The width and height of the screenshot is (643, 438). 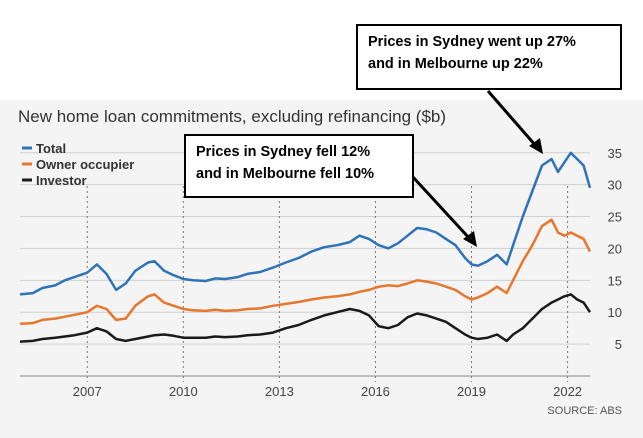 What do you see at coordinates (327, 391) in the screenshot?
I see `x-tick-labels: 2007 2010 2013 2016 2019 2022` at bounding box center [327, 391].